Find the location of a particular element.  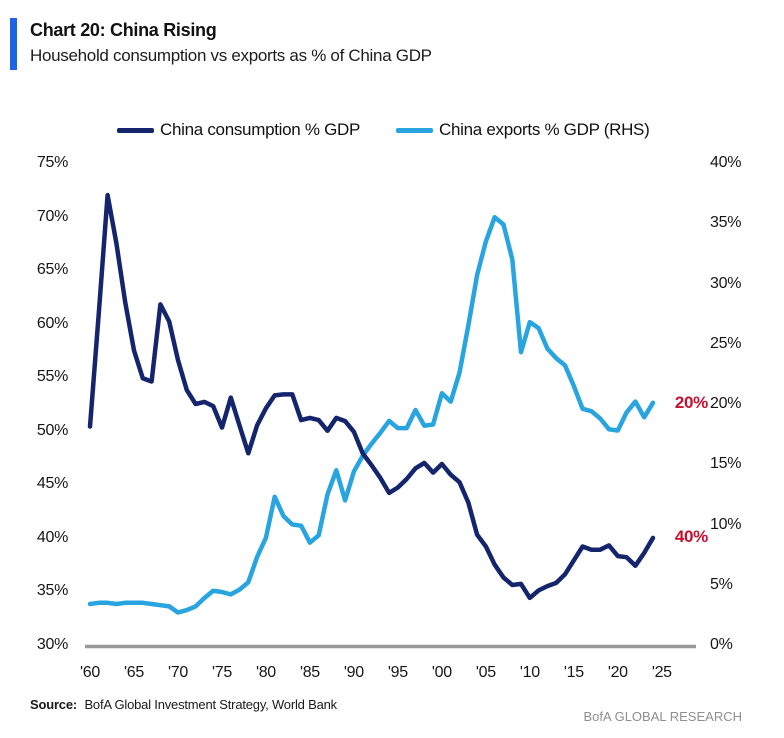

legend-item-consumption: China consumption % GDP is located at coordinates (238, 130).